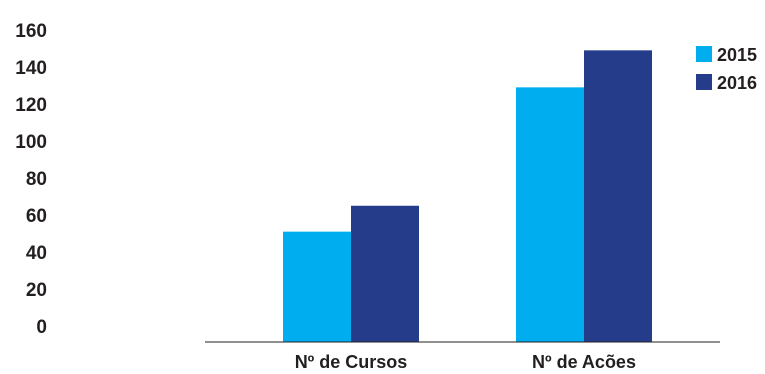 The image size is (765, 374). I want to click on legend: 2015 2016, so click(726, 69).